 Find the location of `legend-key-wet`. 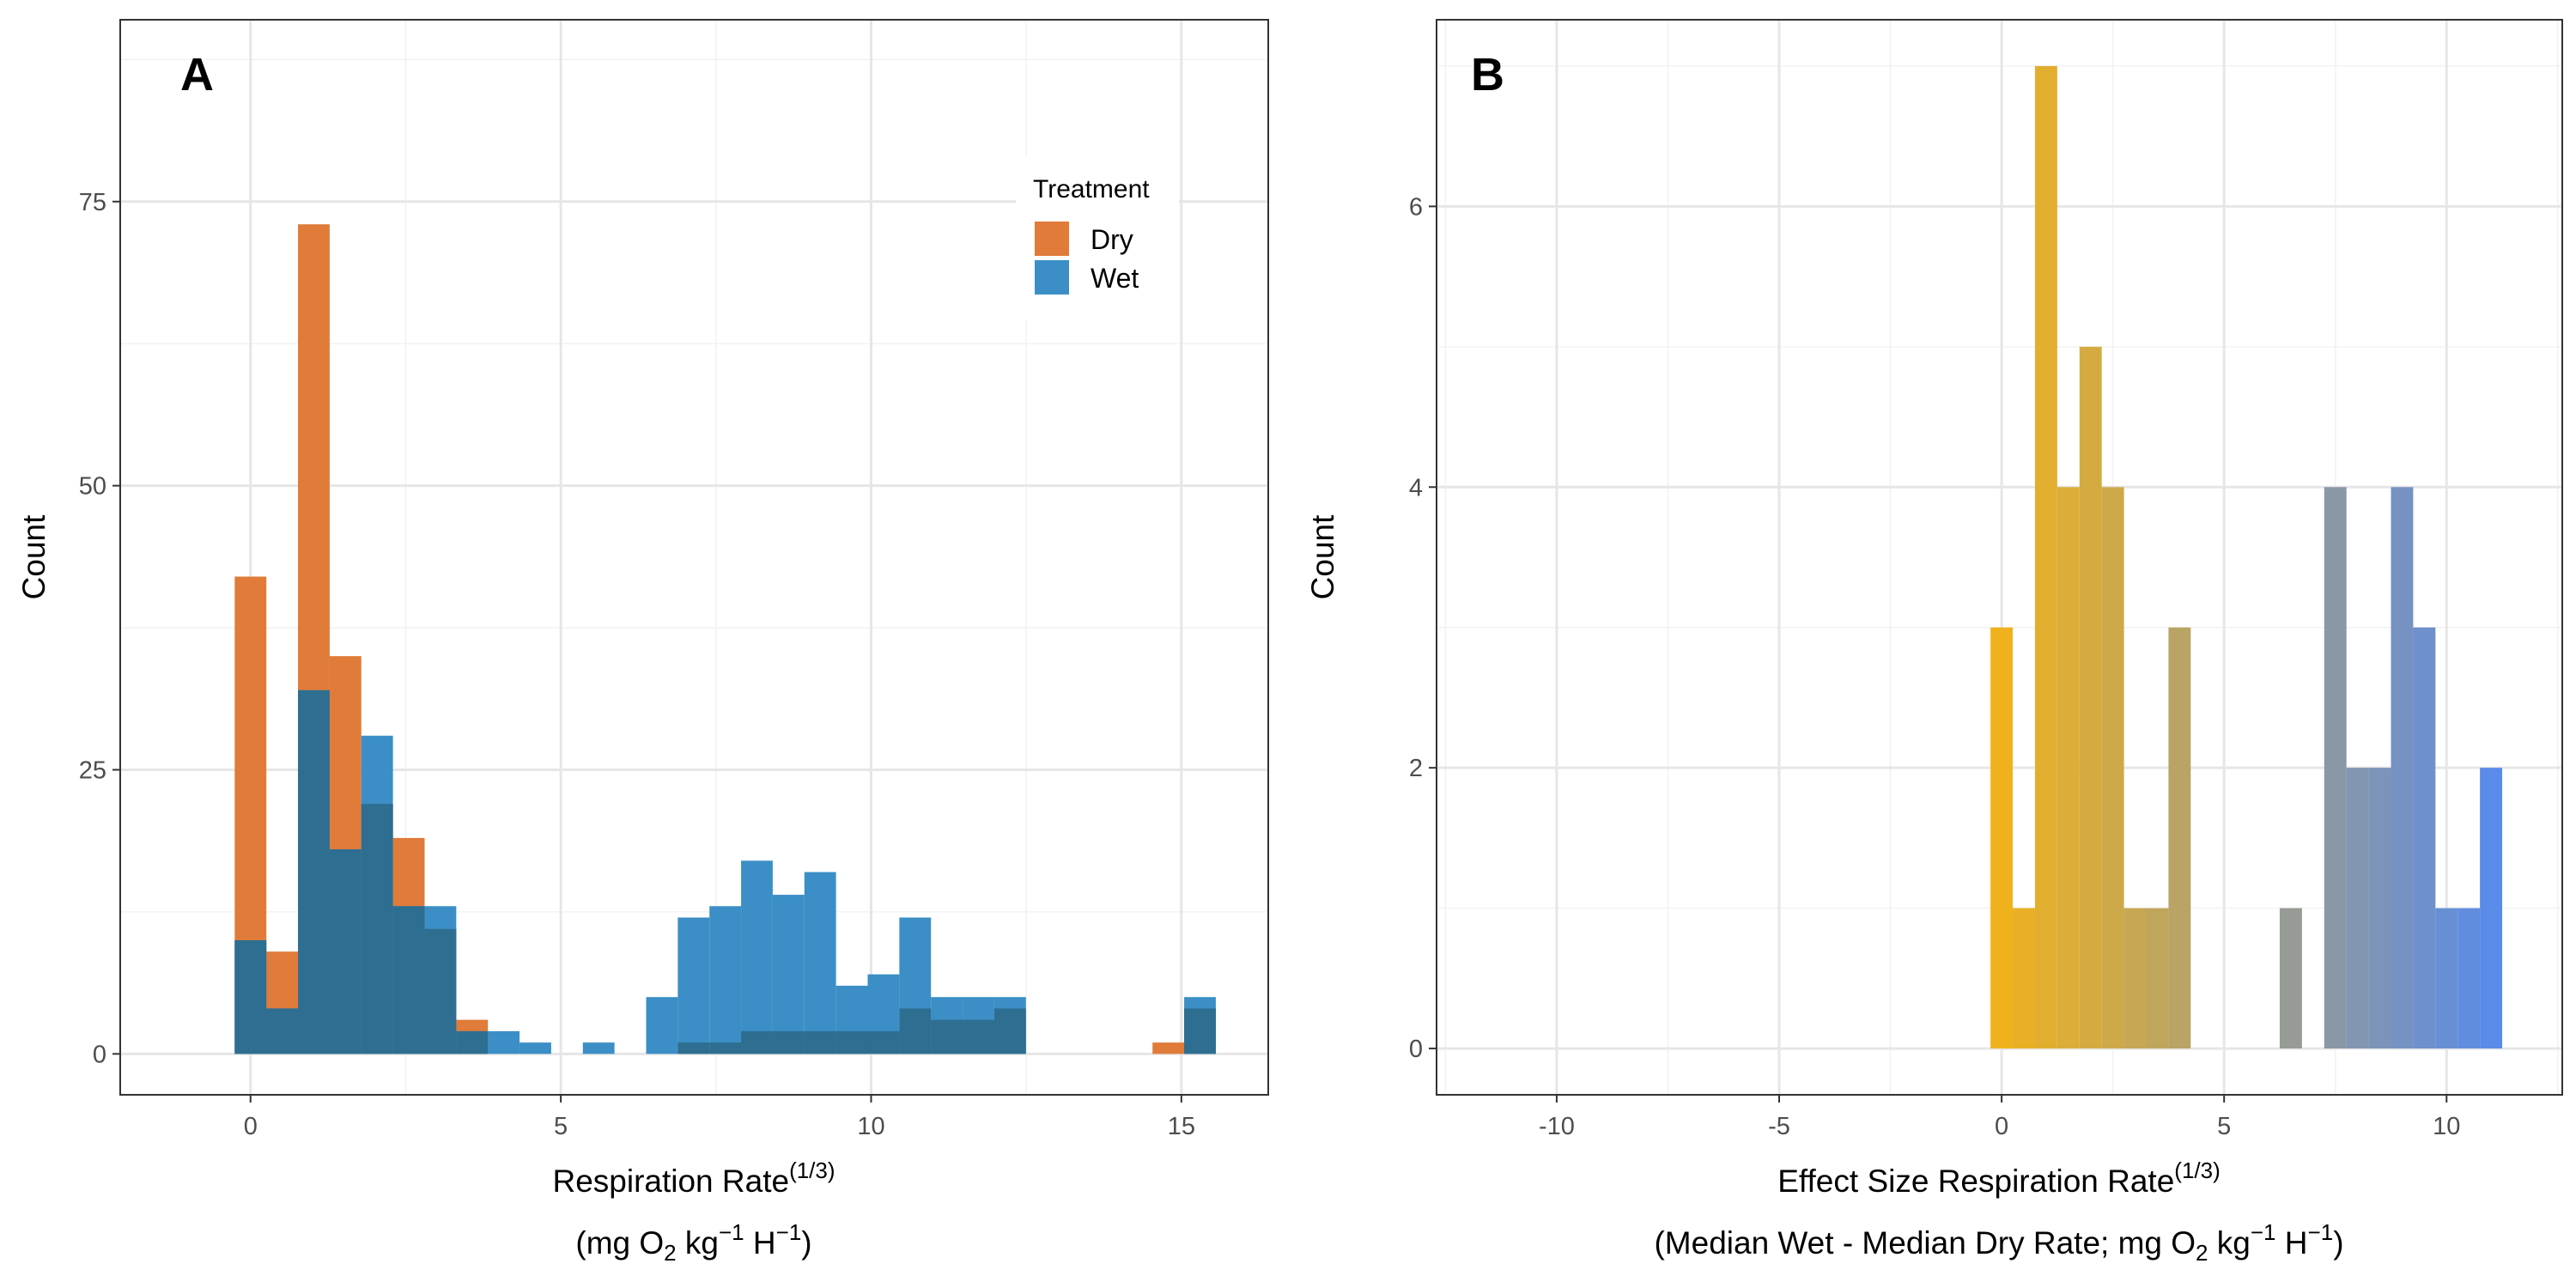

legend-key-wet is located at coordinates (1052, 278).